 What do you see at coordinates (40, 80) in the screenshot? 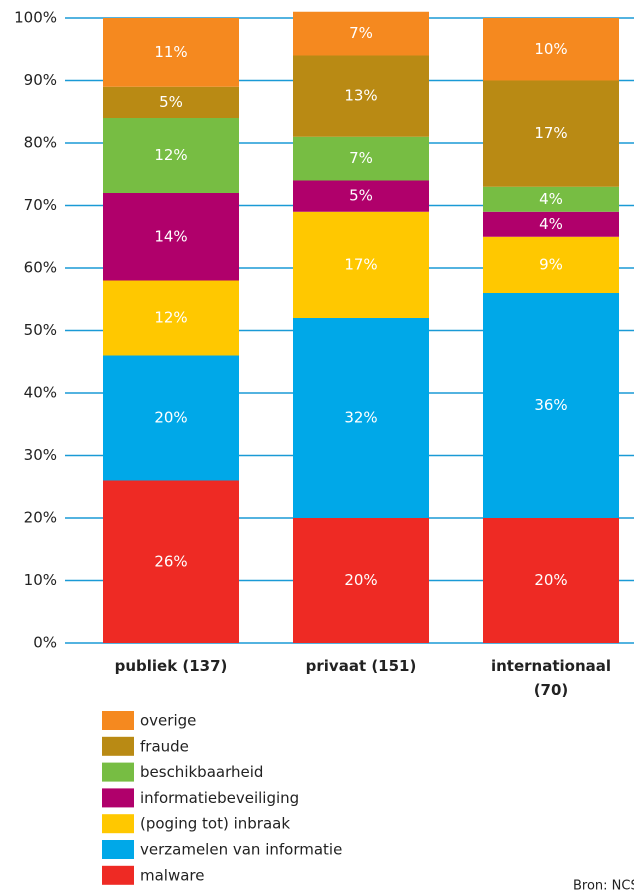
I see `y-tick-label: 90%` at bounding box center [40, 80].